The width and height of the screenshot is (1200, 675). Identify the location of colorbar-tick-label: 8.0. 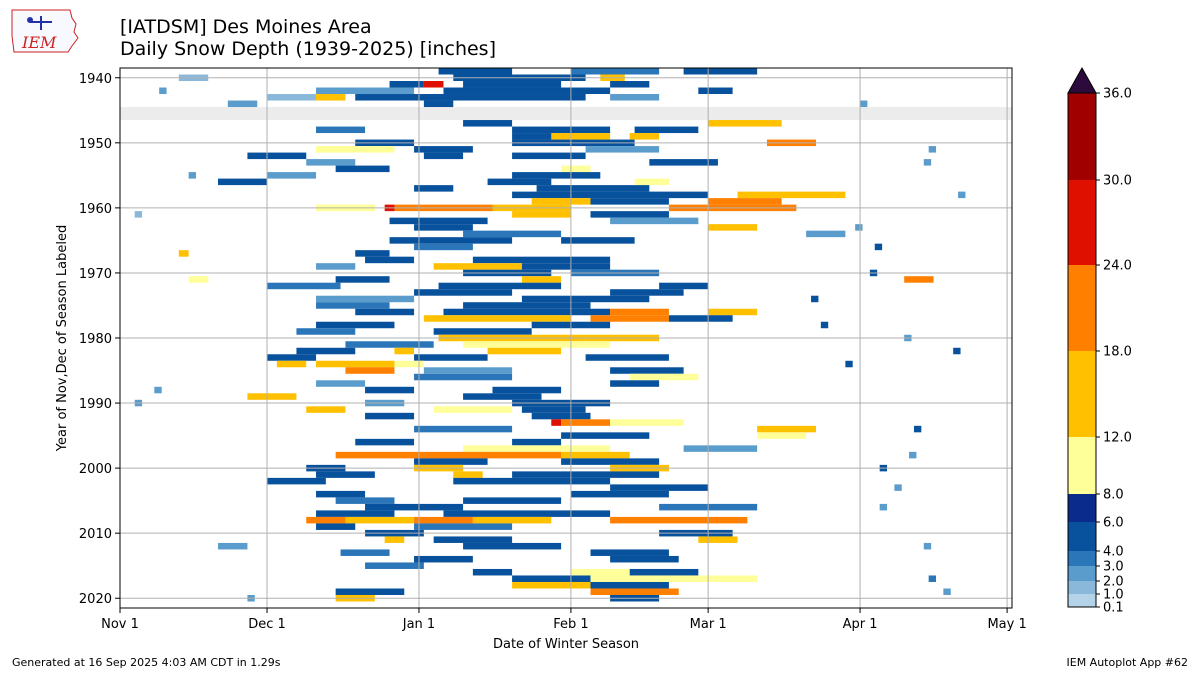
(1113, 495).